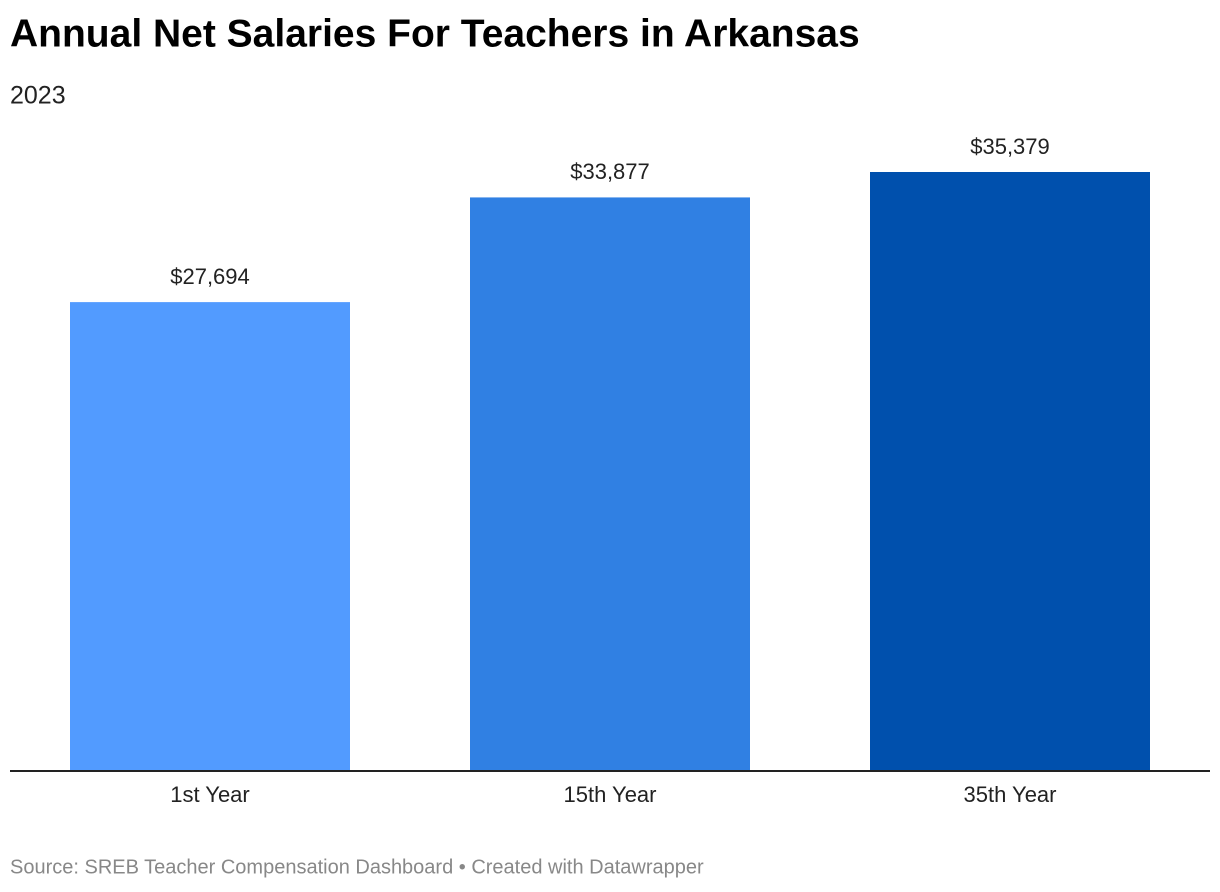 The height and width of the screenshot is (892, 1220). Describe the element at coordinates (210, 794) in the screenshot. I see `x-tick-label: 1st Year` at that location.